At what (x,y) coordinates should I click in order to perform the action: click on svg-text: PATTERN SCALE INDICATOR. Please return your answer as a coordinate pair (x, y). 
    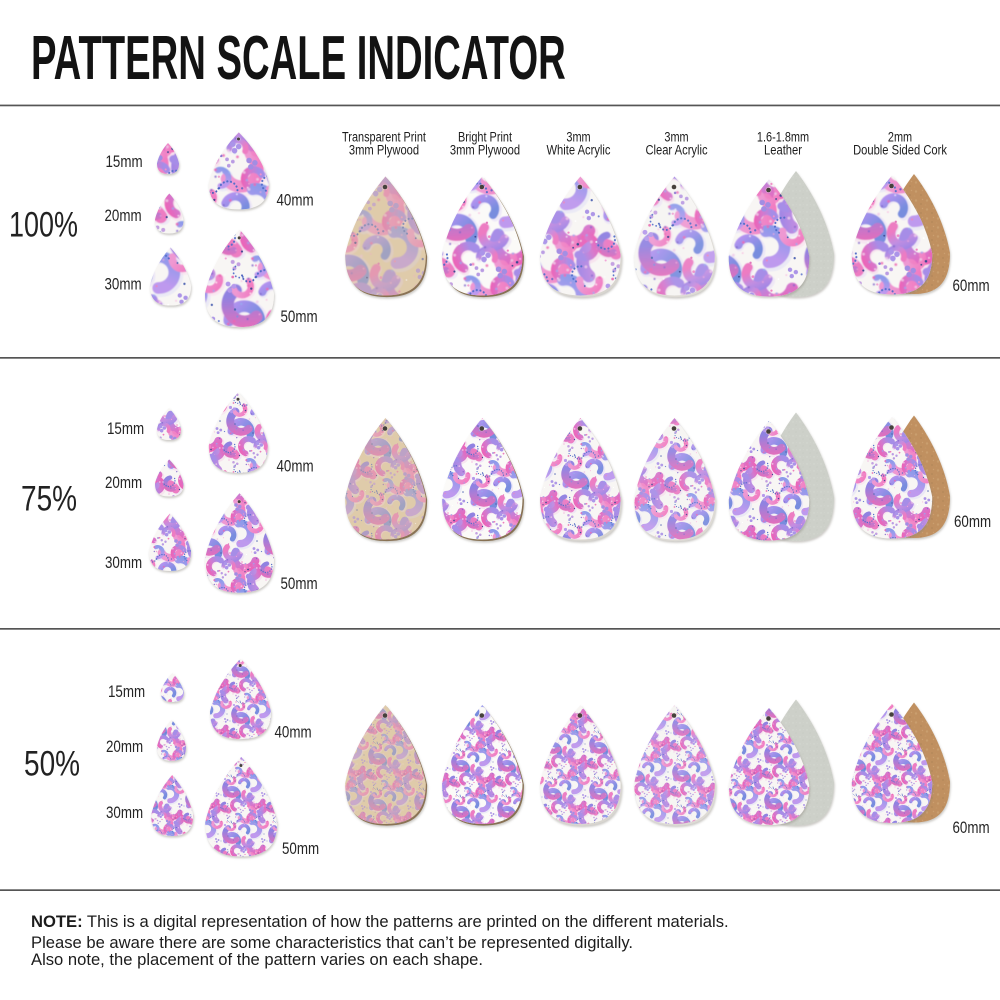
    Looking at the image, I should click on (298, 57).